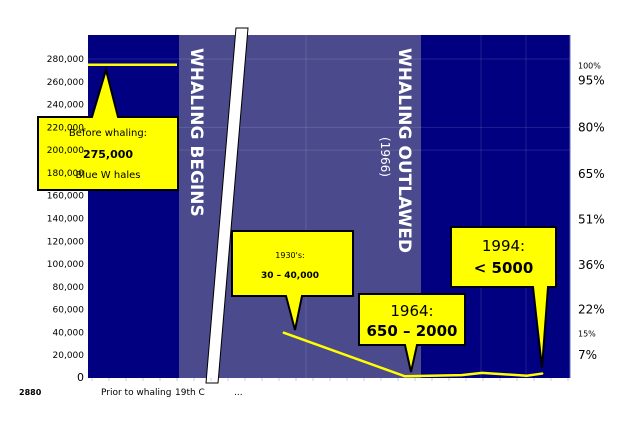  I want to click on callout-text: 1930's:, so click(289, 255).